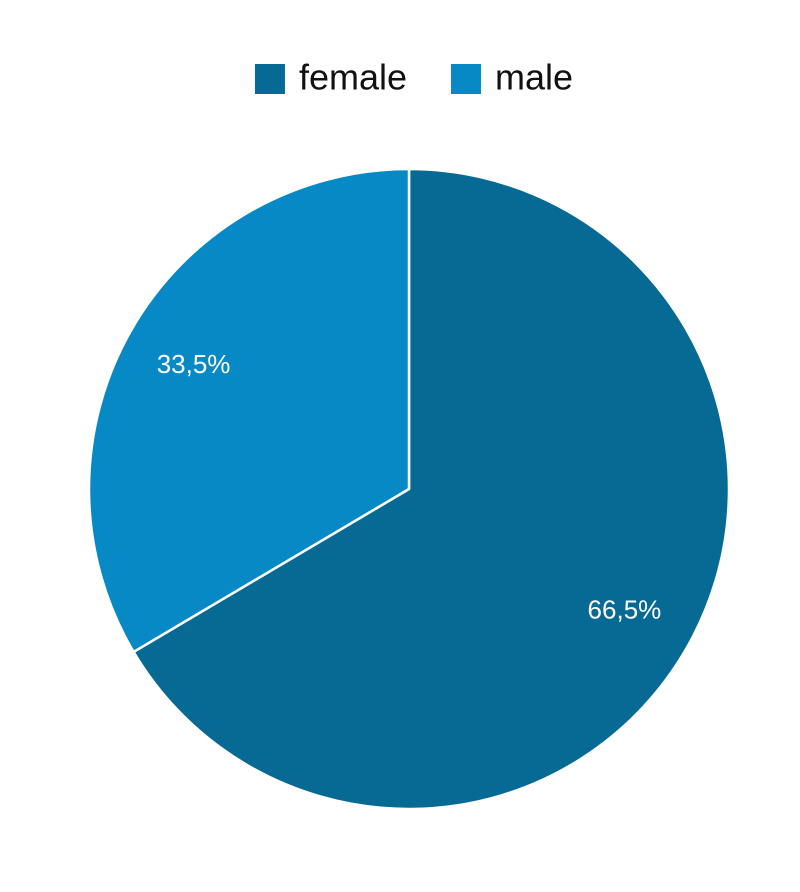 This screenshot has height=892, width=800. What do you see at coordinates (534, 77) in the screenshot?
I see `legend-label: male` at bounding box center [534, 77].